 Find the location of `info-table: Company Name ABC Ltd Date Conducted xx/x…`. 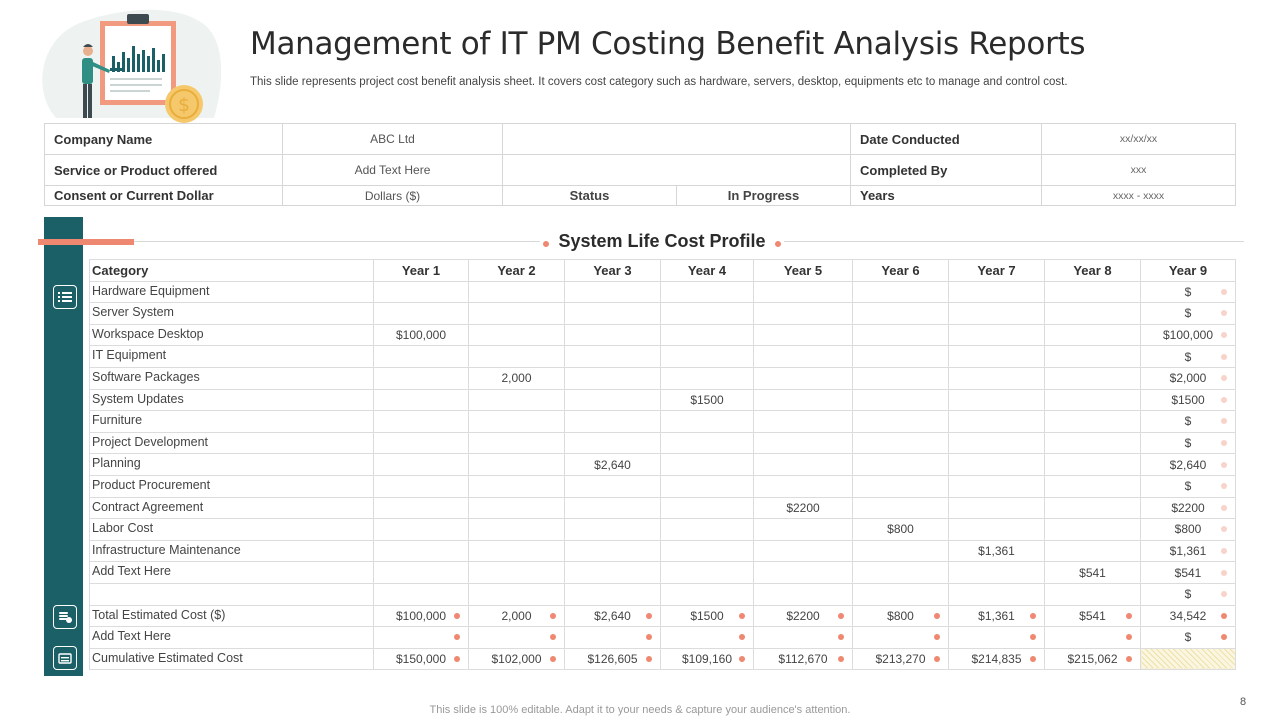

info-table: Company Name ABC Ltd Date Conducted xx/x… is located at coordinates (640, 164).